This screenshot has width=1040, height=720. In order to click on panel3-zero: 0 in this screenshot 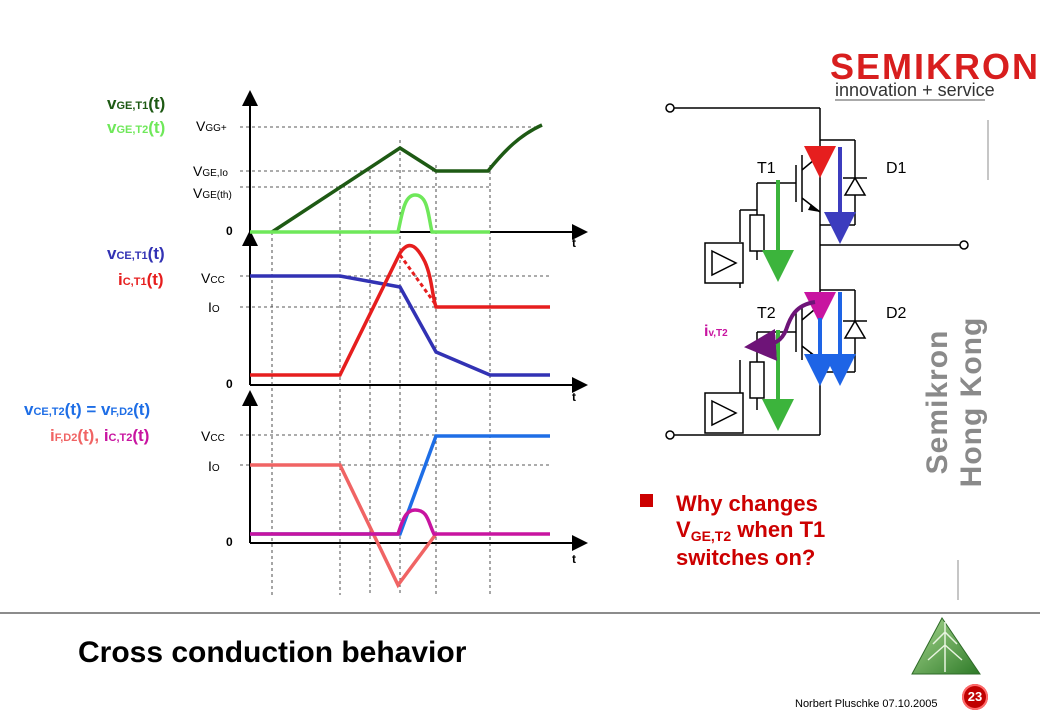, I will do `click(229, 542)`.